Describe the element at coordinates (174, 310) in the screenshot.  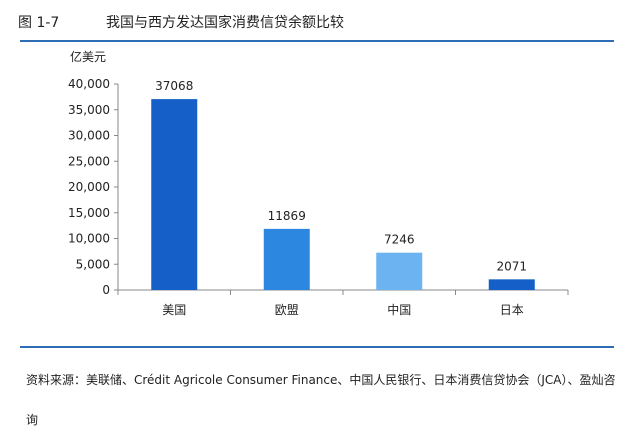
I see `x-tick-label: 美国` at that location.